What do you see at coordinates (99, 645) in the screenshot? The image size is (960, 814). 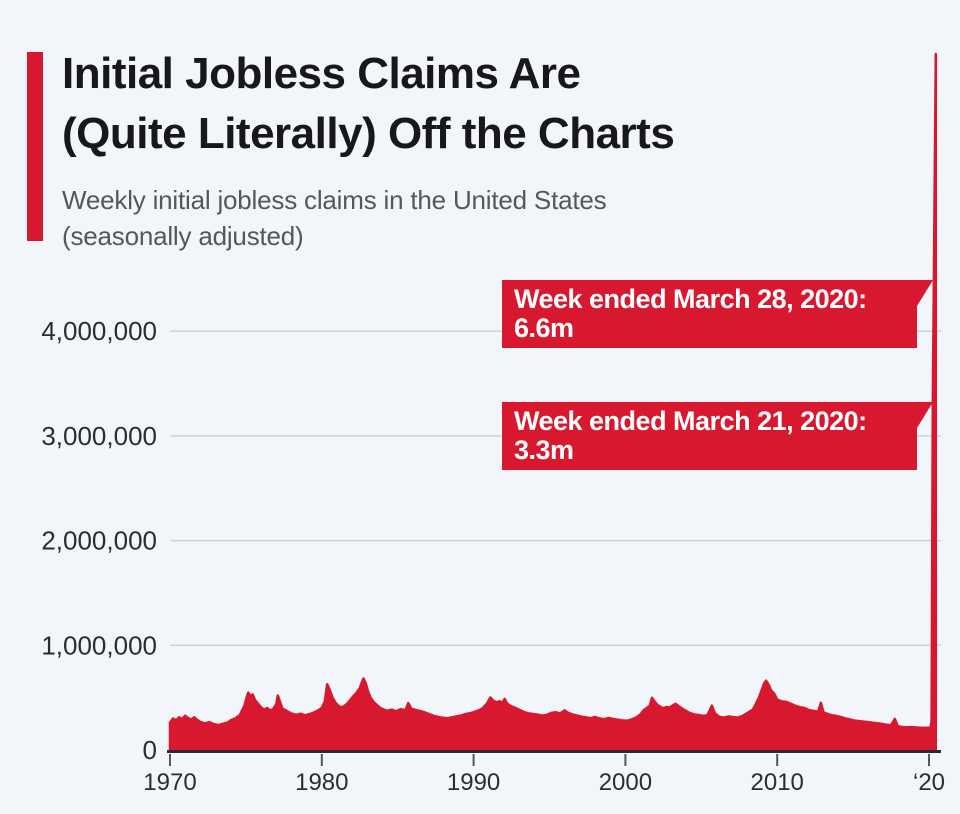 I see `y-axis-label: 1,000,000` at bounding box center [99, 645].